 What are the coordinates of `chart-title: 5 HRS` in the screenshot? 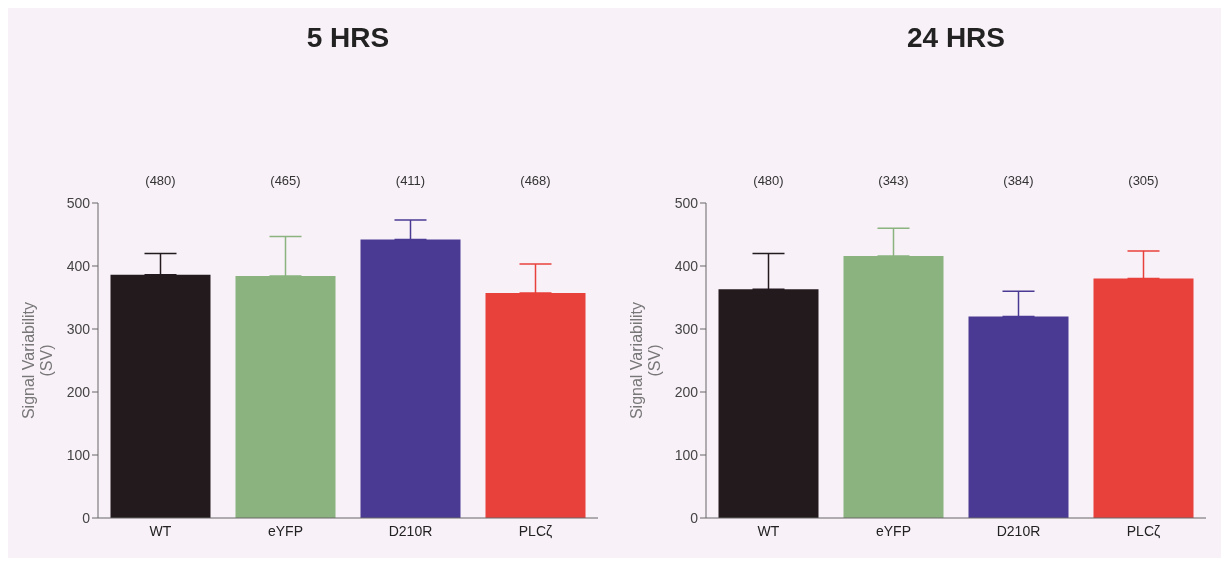 It's located at (348, 38).